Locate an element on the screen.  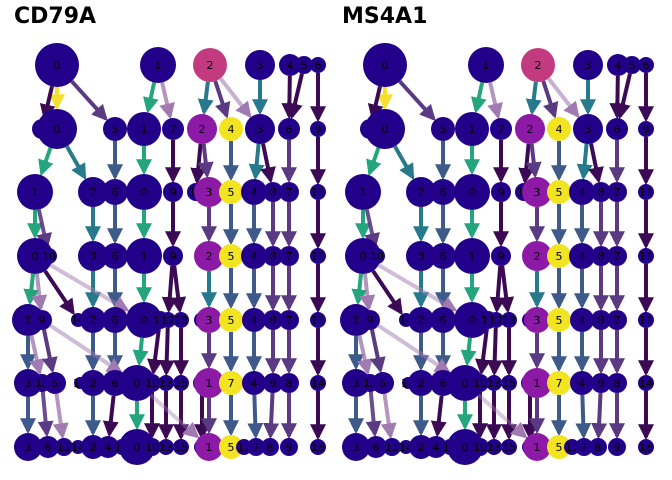
node-label: 4 is located at coordinates (582, 192).